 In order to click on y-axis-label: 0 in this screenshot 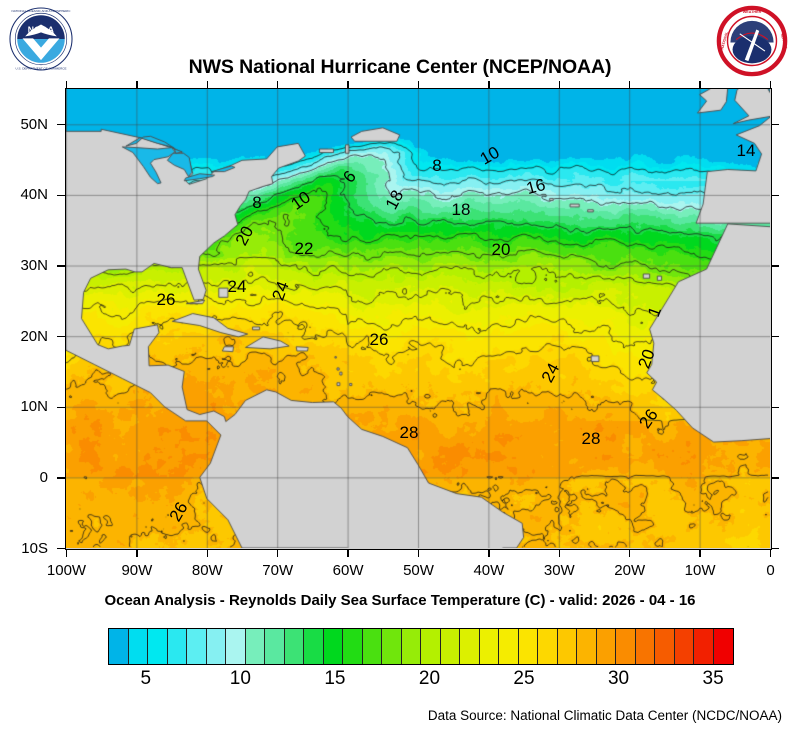, I will do `click(43, 477)`.